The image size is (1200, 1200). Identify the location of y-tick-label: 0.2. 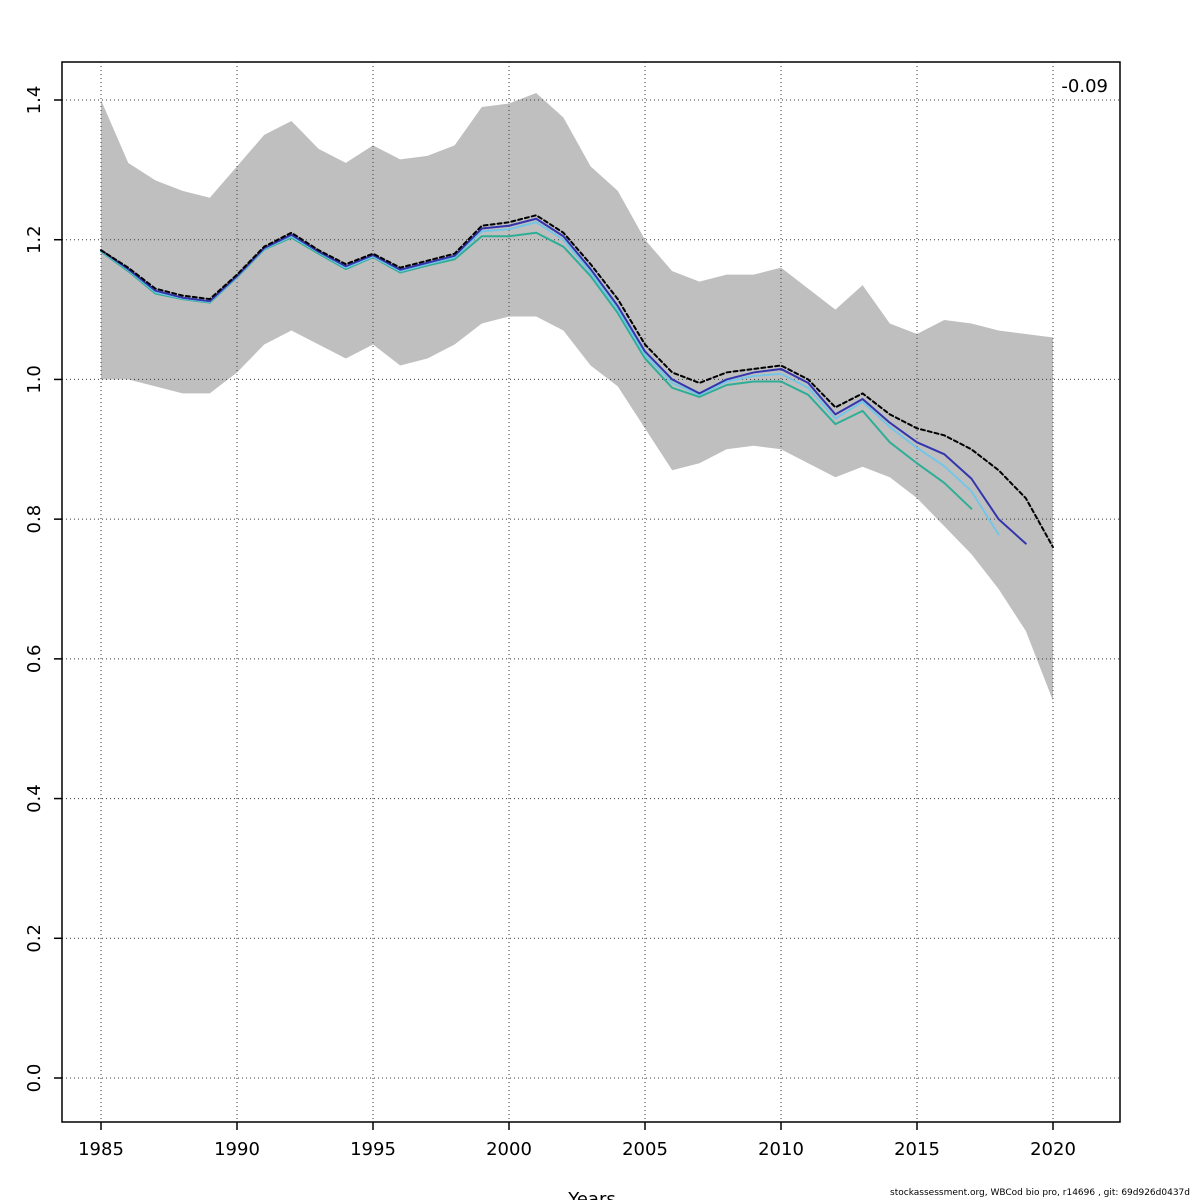
(34, 938).